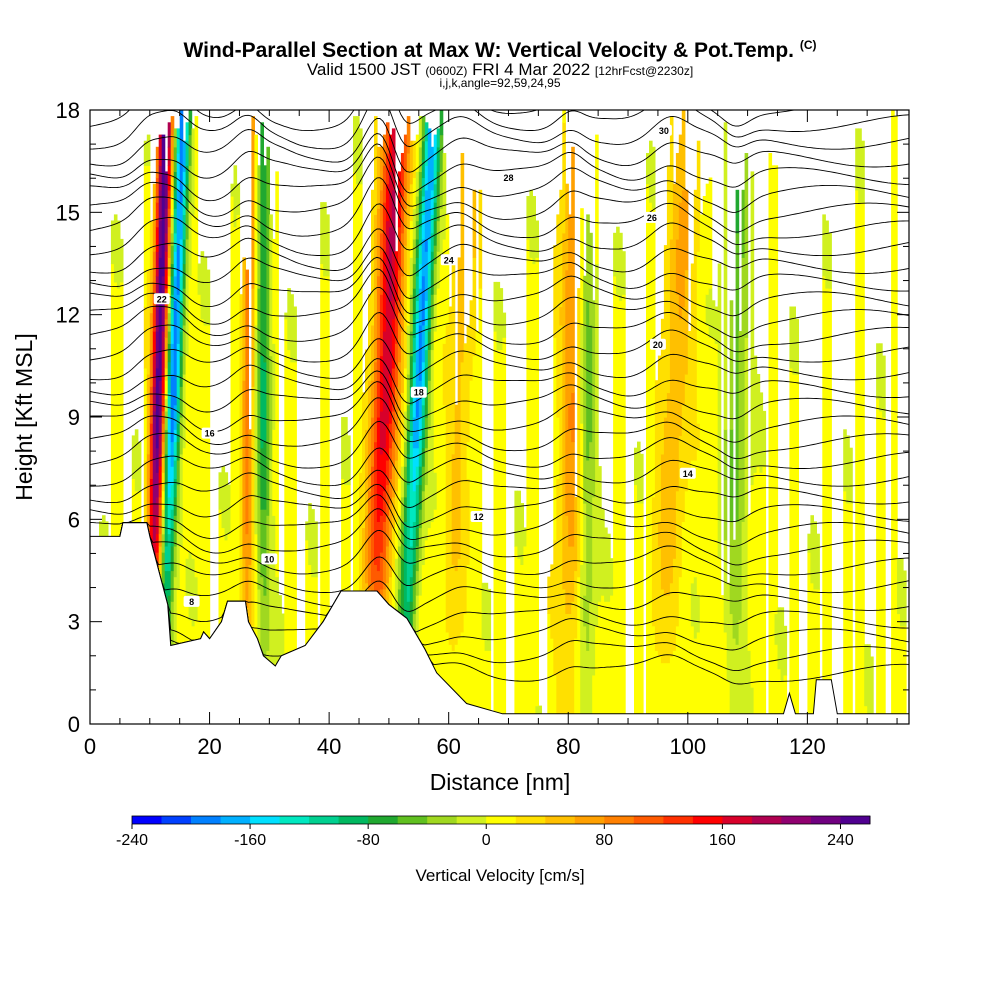 The height and width of the screenshot is (1000, 1000). I want to click on x-tick-label: 0, so click(90, 746).